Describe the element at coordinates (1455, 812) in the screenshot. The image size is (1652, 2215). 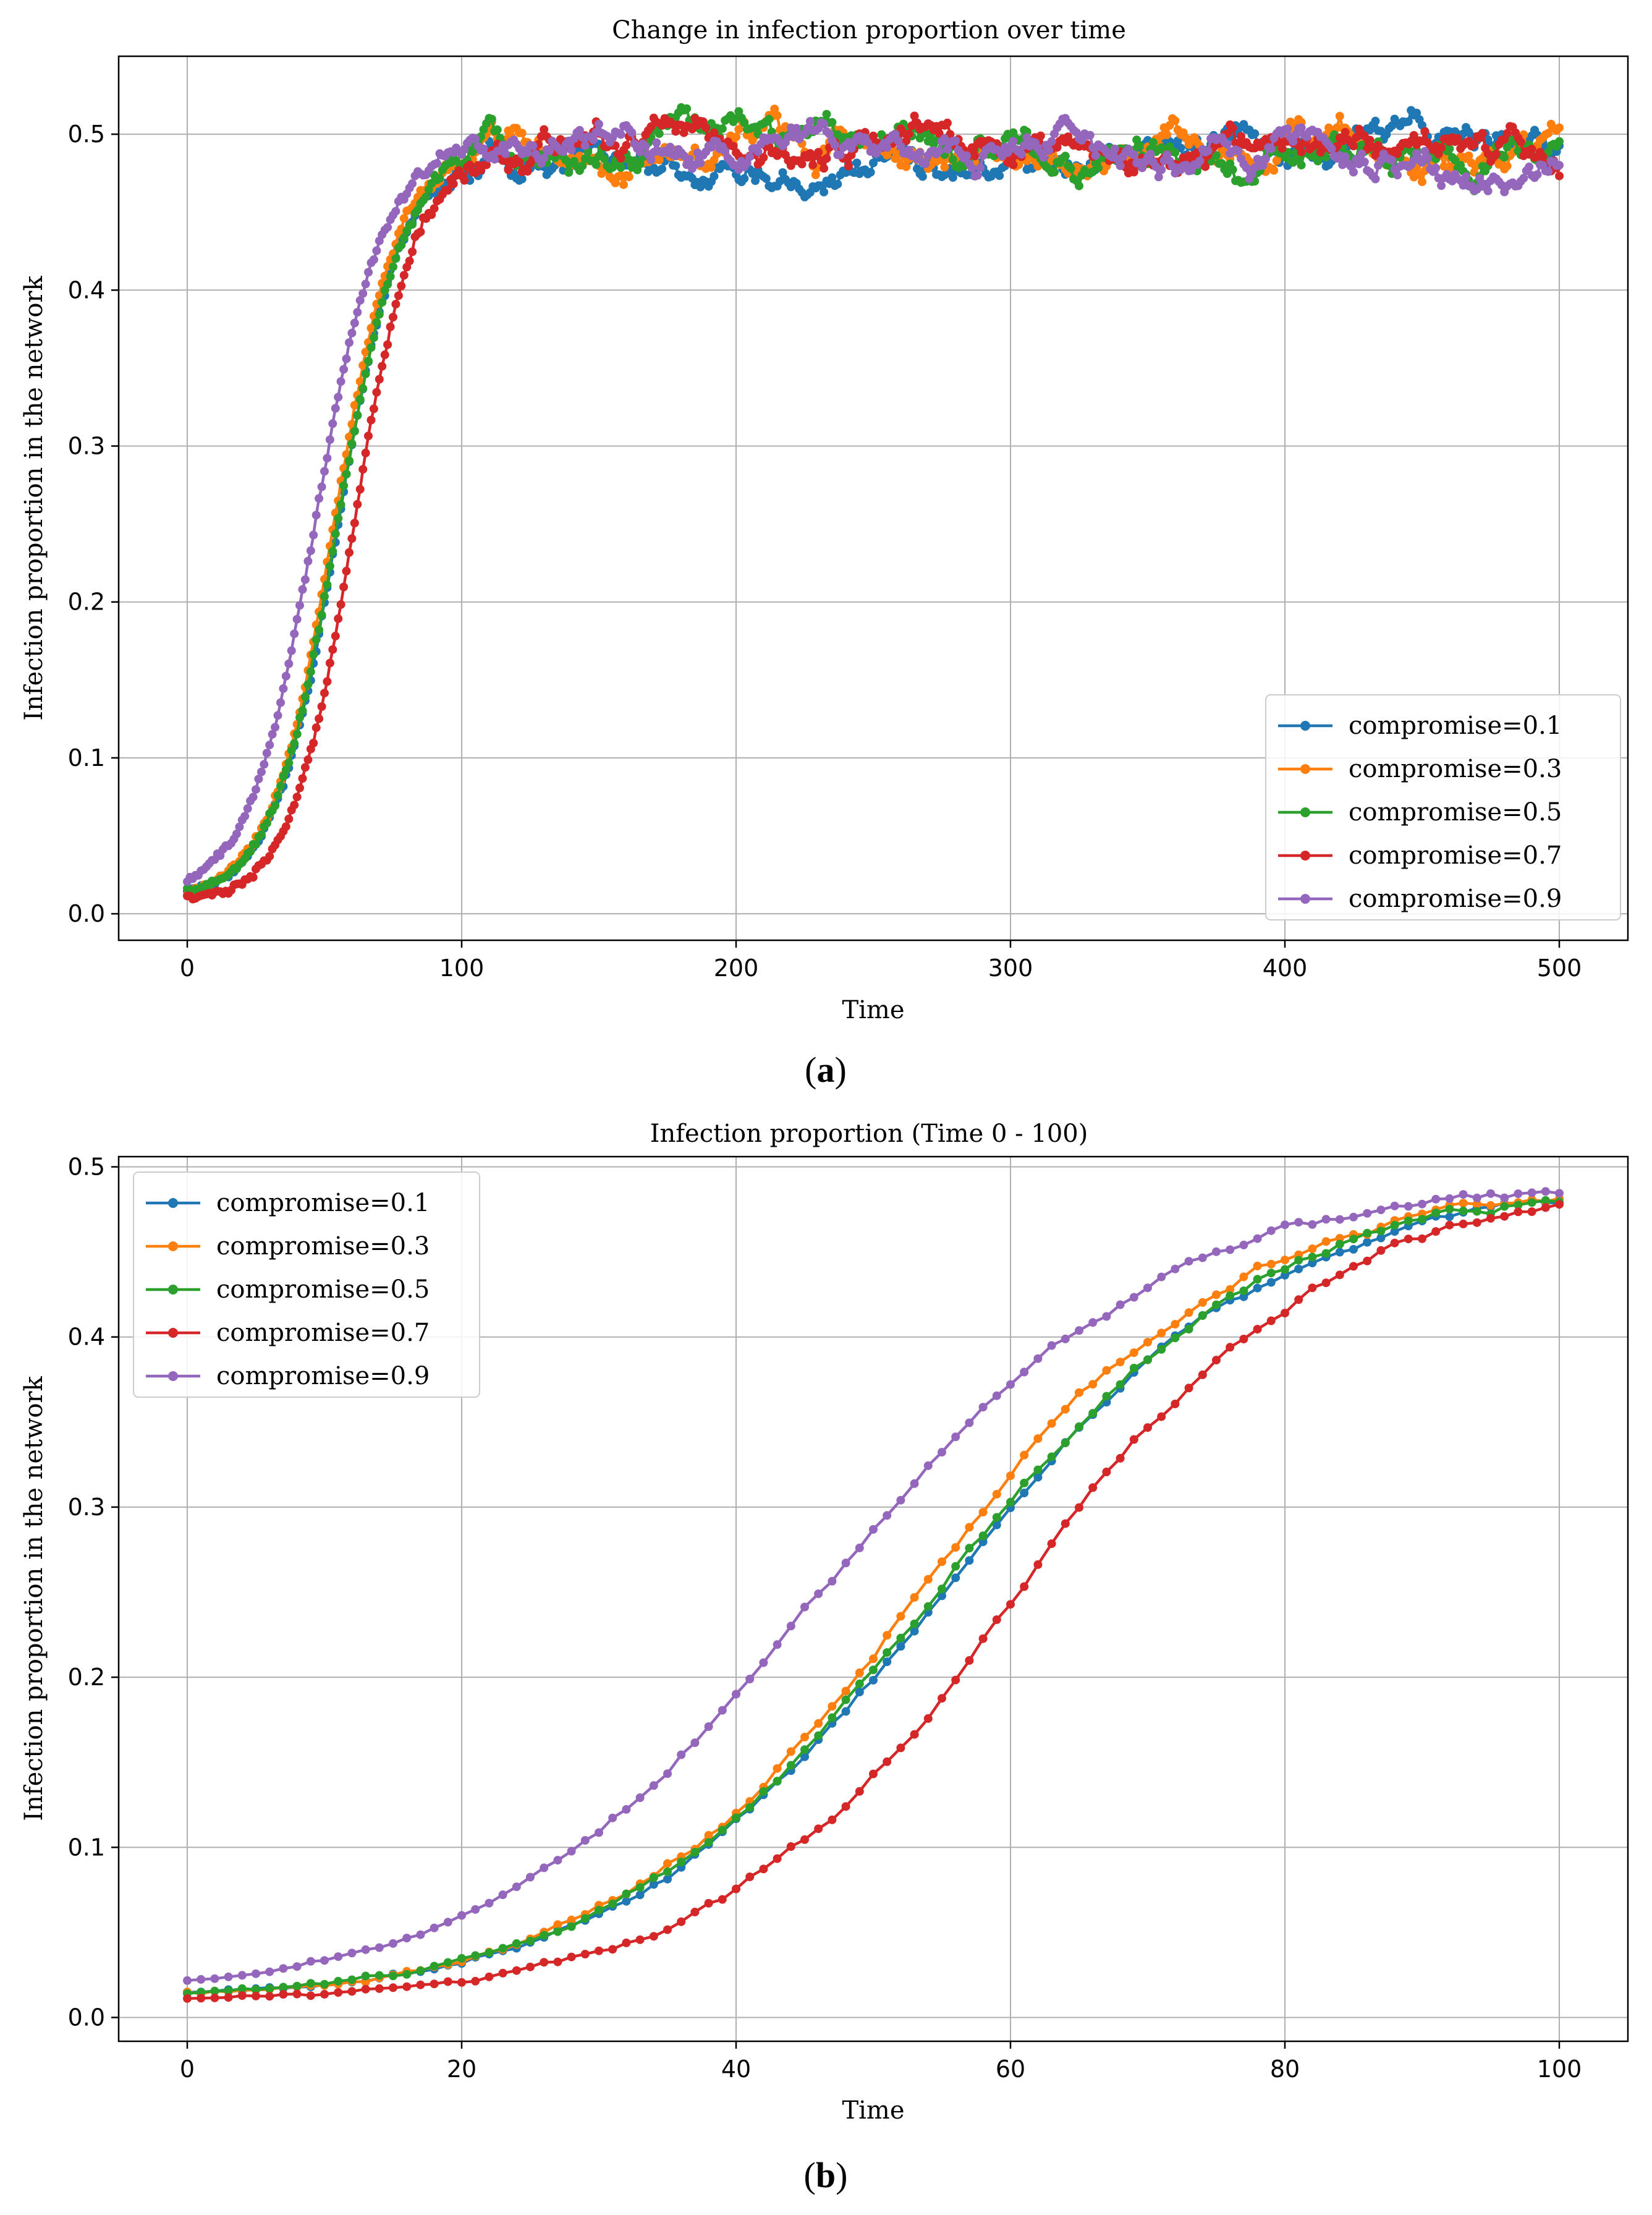
I see `chart-a-legend-label: compromise=0.5` at that location.